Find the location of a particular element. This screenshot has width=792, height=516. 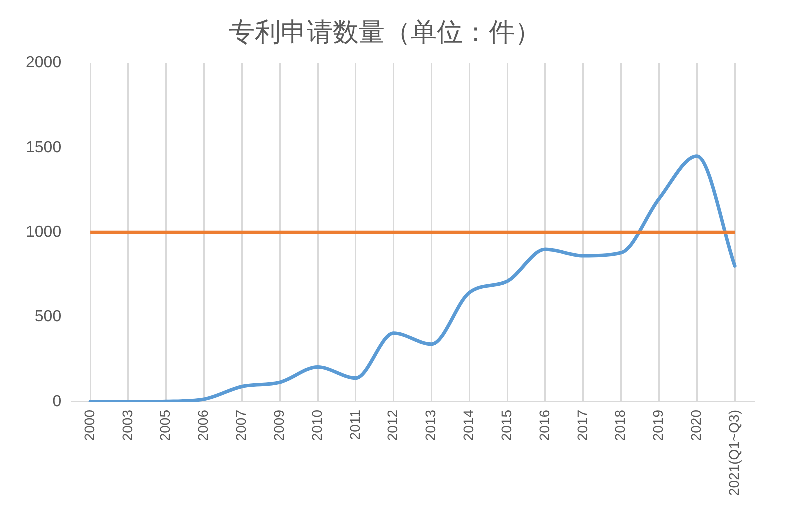

x-tick-label: 2016 is located at coordinates (544, 426).